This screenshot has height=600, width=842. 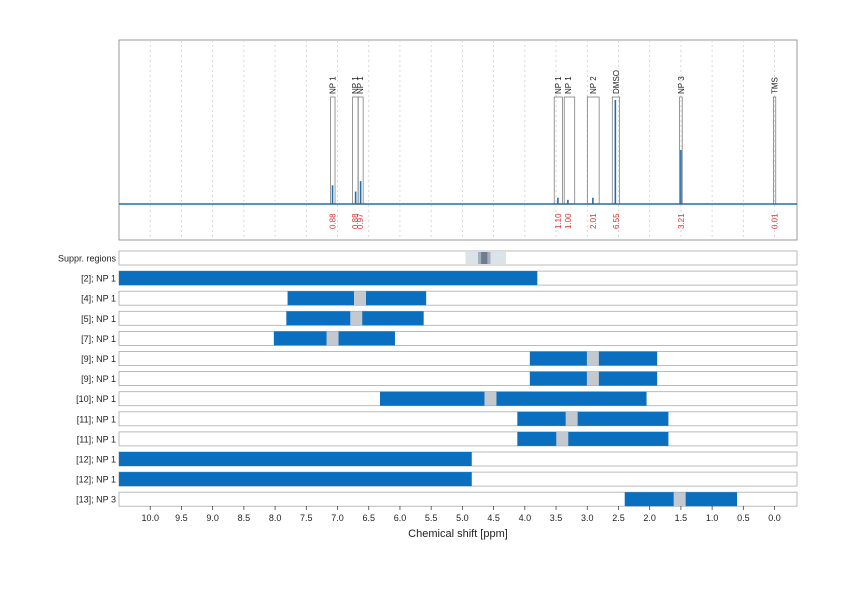 What do you see at coordinates (484, 258) in the screenshot?
I see `suppression-core` at bounding box center [484, 258].